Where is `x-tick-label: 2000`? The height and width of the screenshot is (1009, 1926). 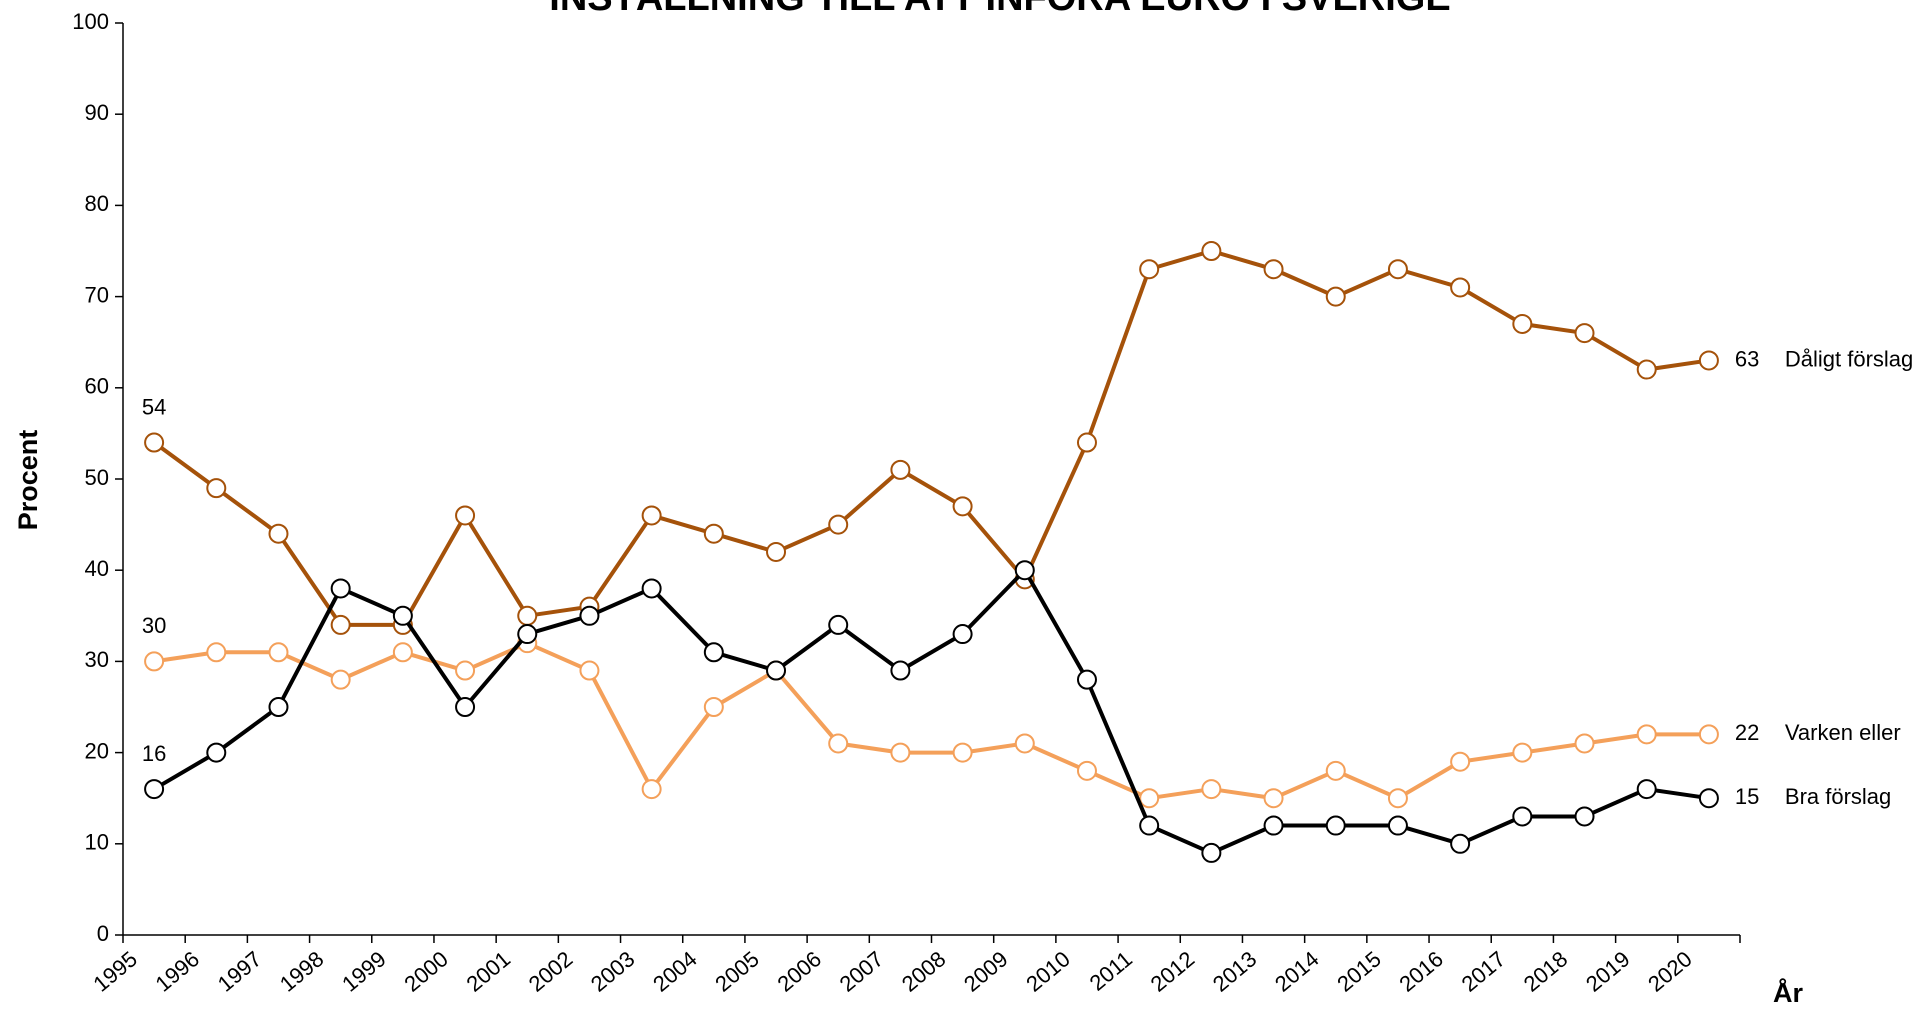
x-tick-label: 2000 is located at coordinates (426, 971).